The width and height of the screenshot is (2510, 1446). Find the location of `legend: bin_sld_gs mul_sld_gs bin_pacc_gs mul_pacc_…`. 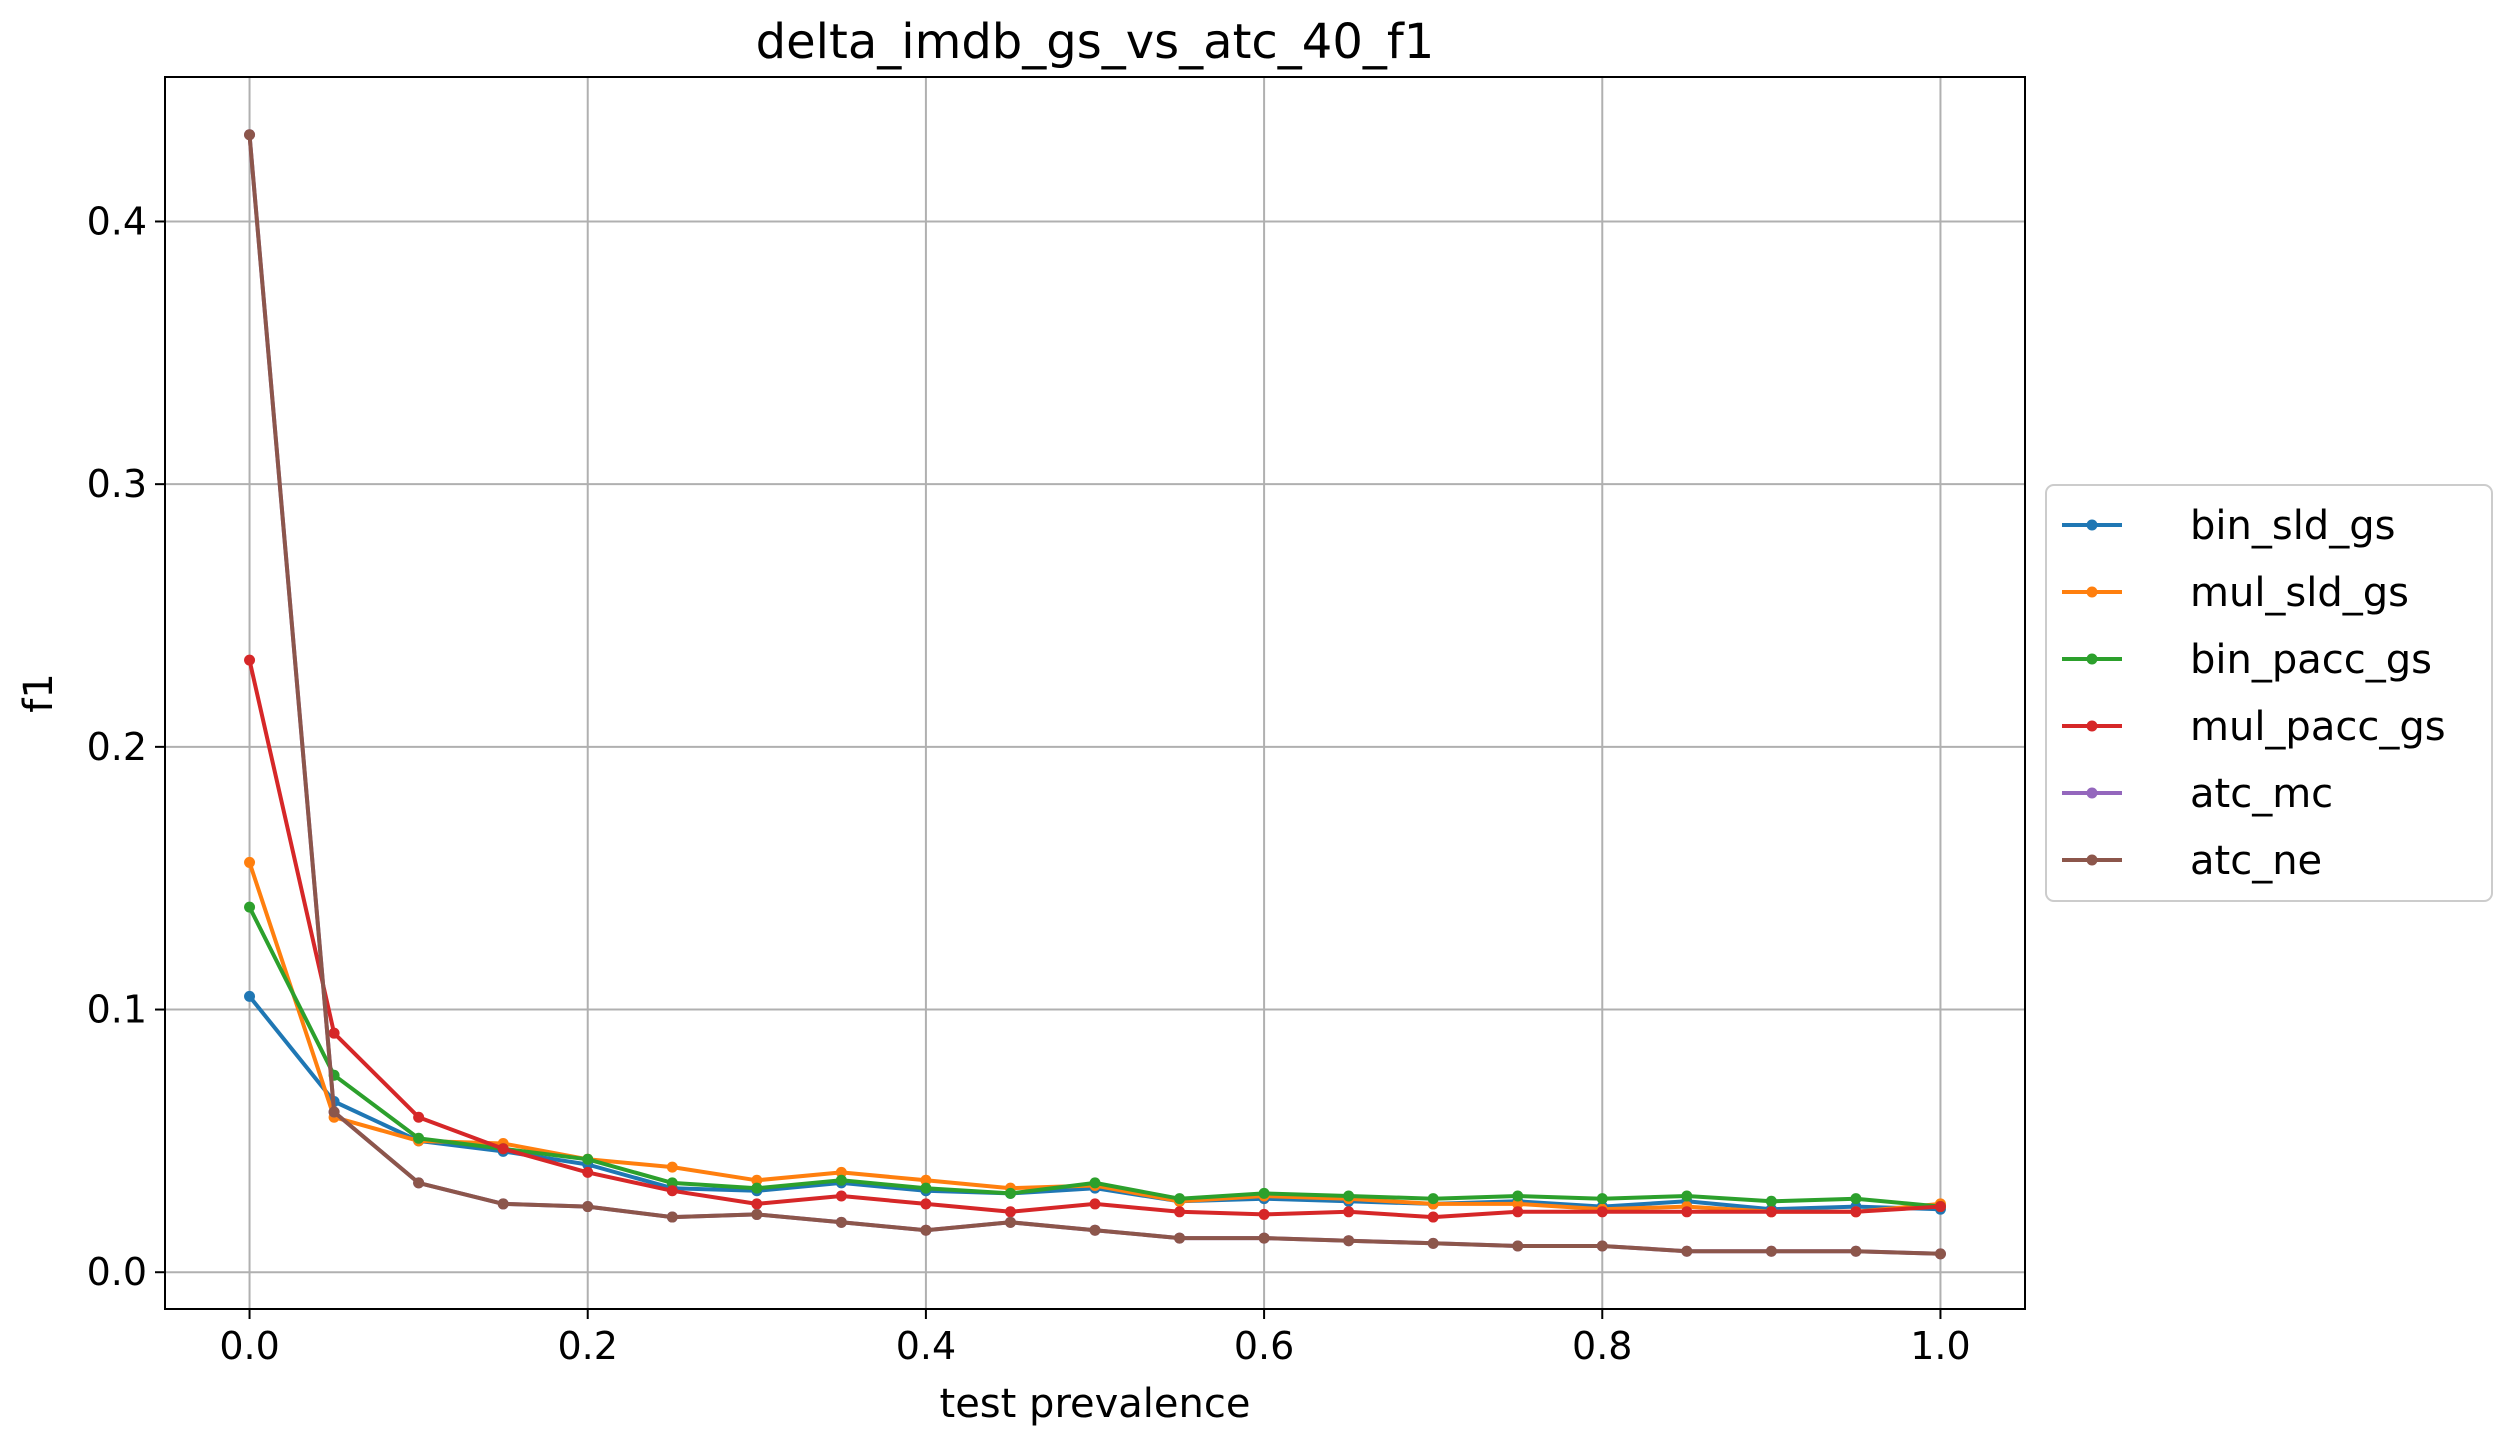

legend: bin_sld_gs mul_sld_gs bin_pacc_gs mul_pacc_… is located at coordinates (2269, 693).